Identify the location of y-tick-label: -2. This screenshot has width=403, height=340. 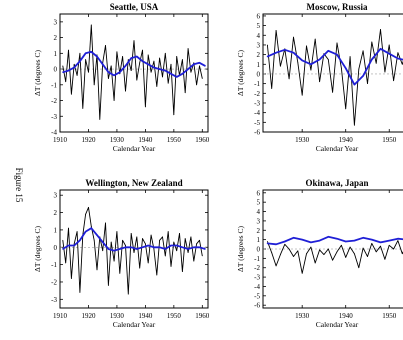
(54, 282).